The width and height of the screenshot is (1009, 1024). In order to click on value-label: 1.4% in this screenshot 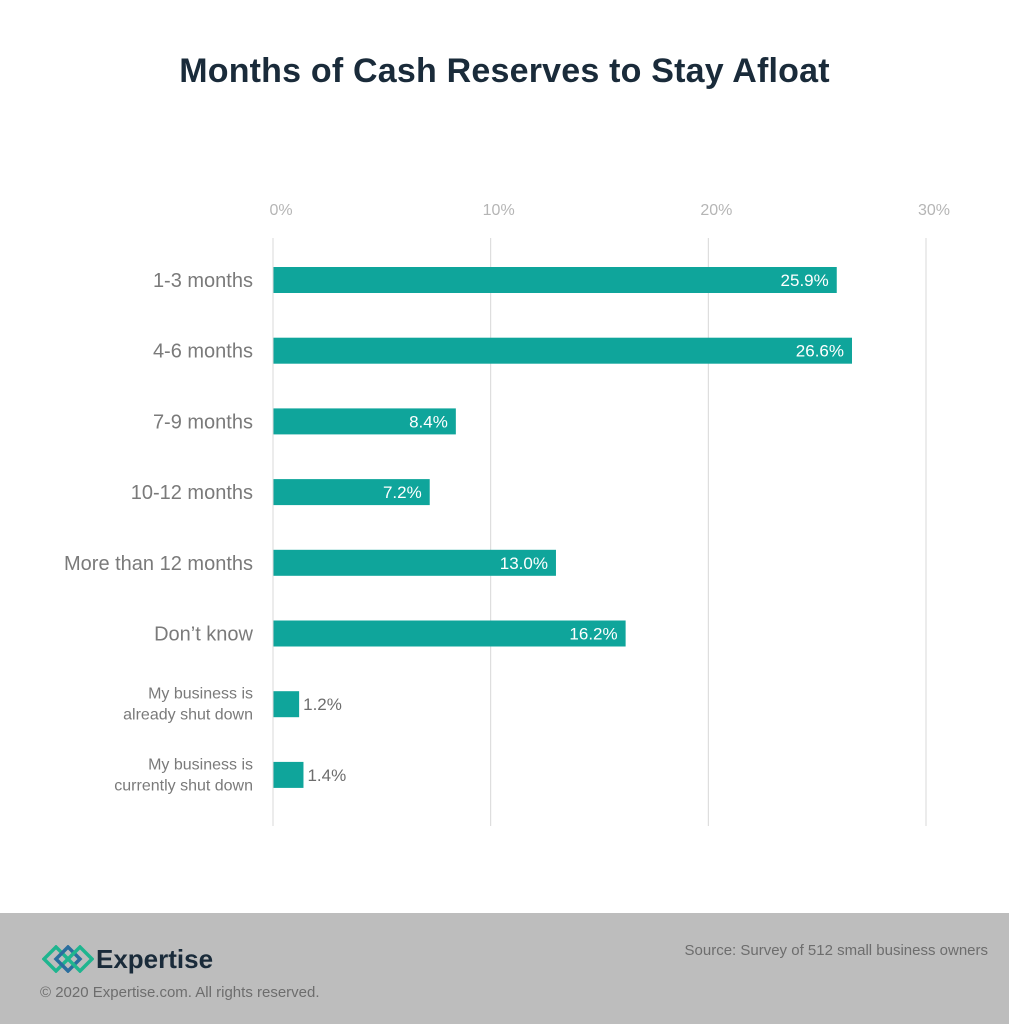, I will do `click(326, 775)`.